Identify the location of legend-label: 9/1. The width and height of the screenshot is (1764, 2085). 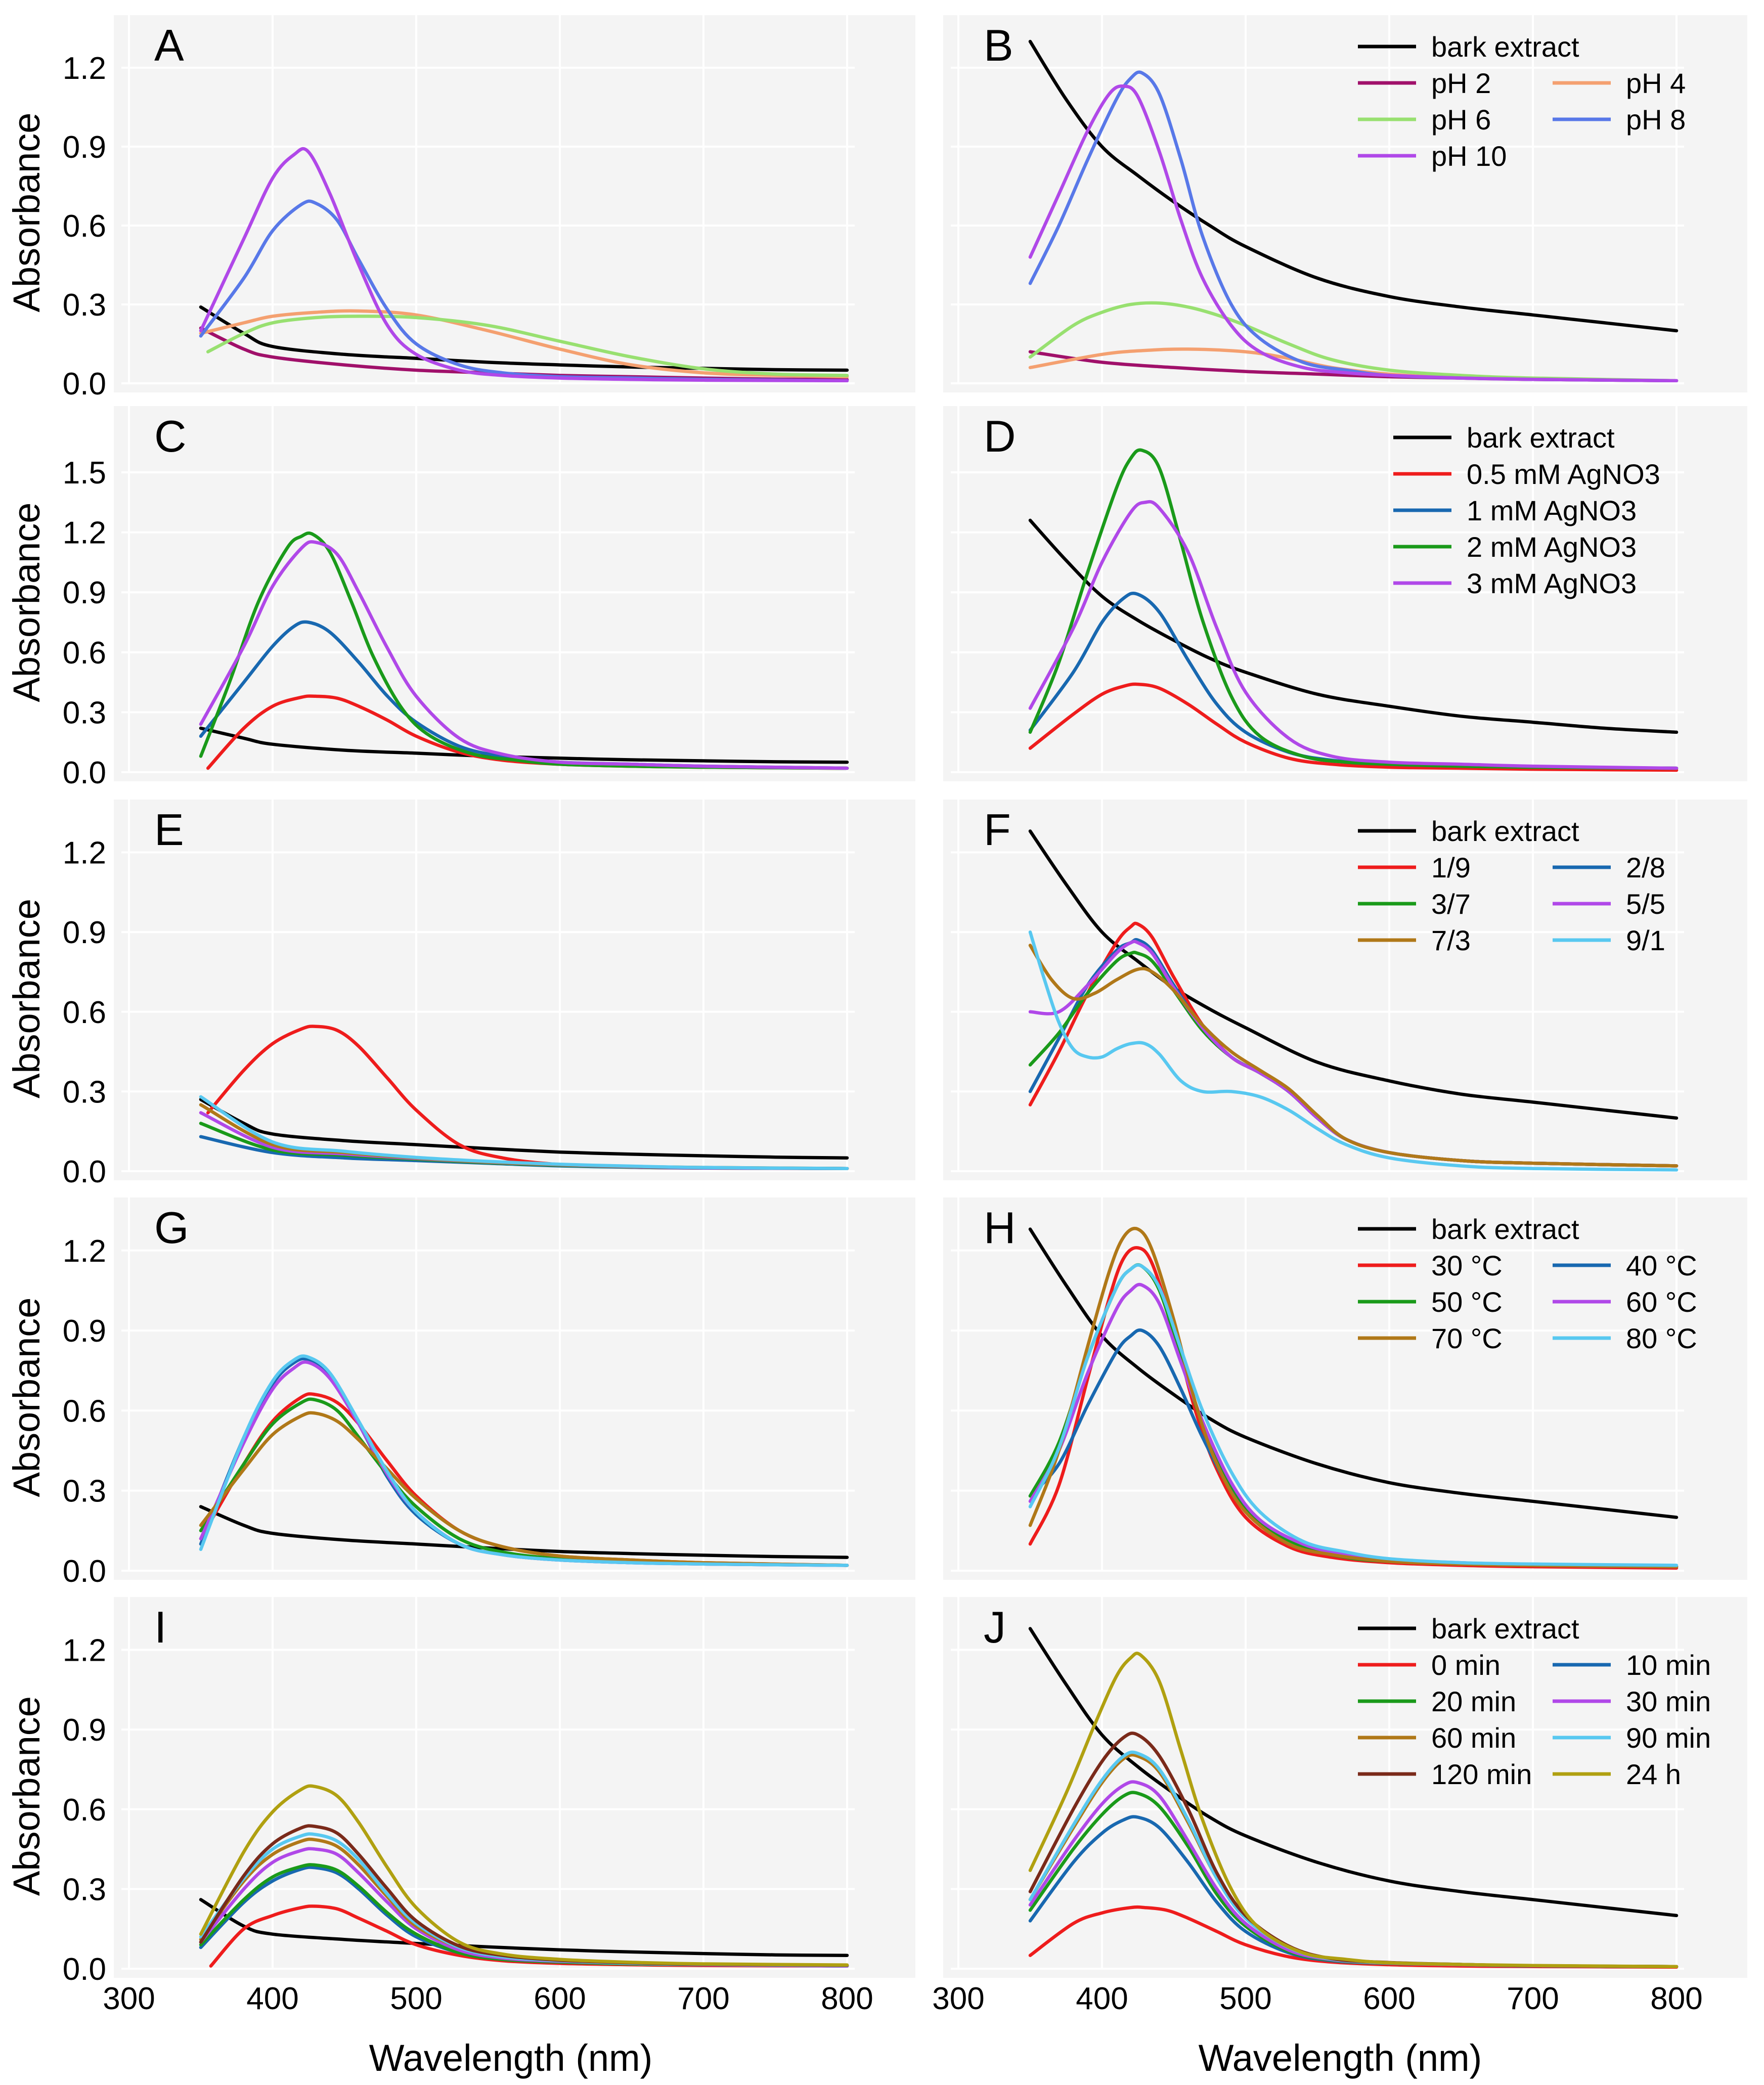
(1646, 940).